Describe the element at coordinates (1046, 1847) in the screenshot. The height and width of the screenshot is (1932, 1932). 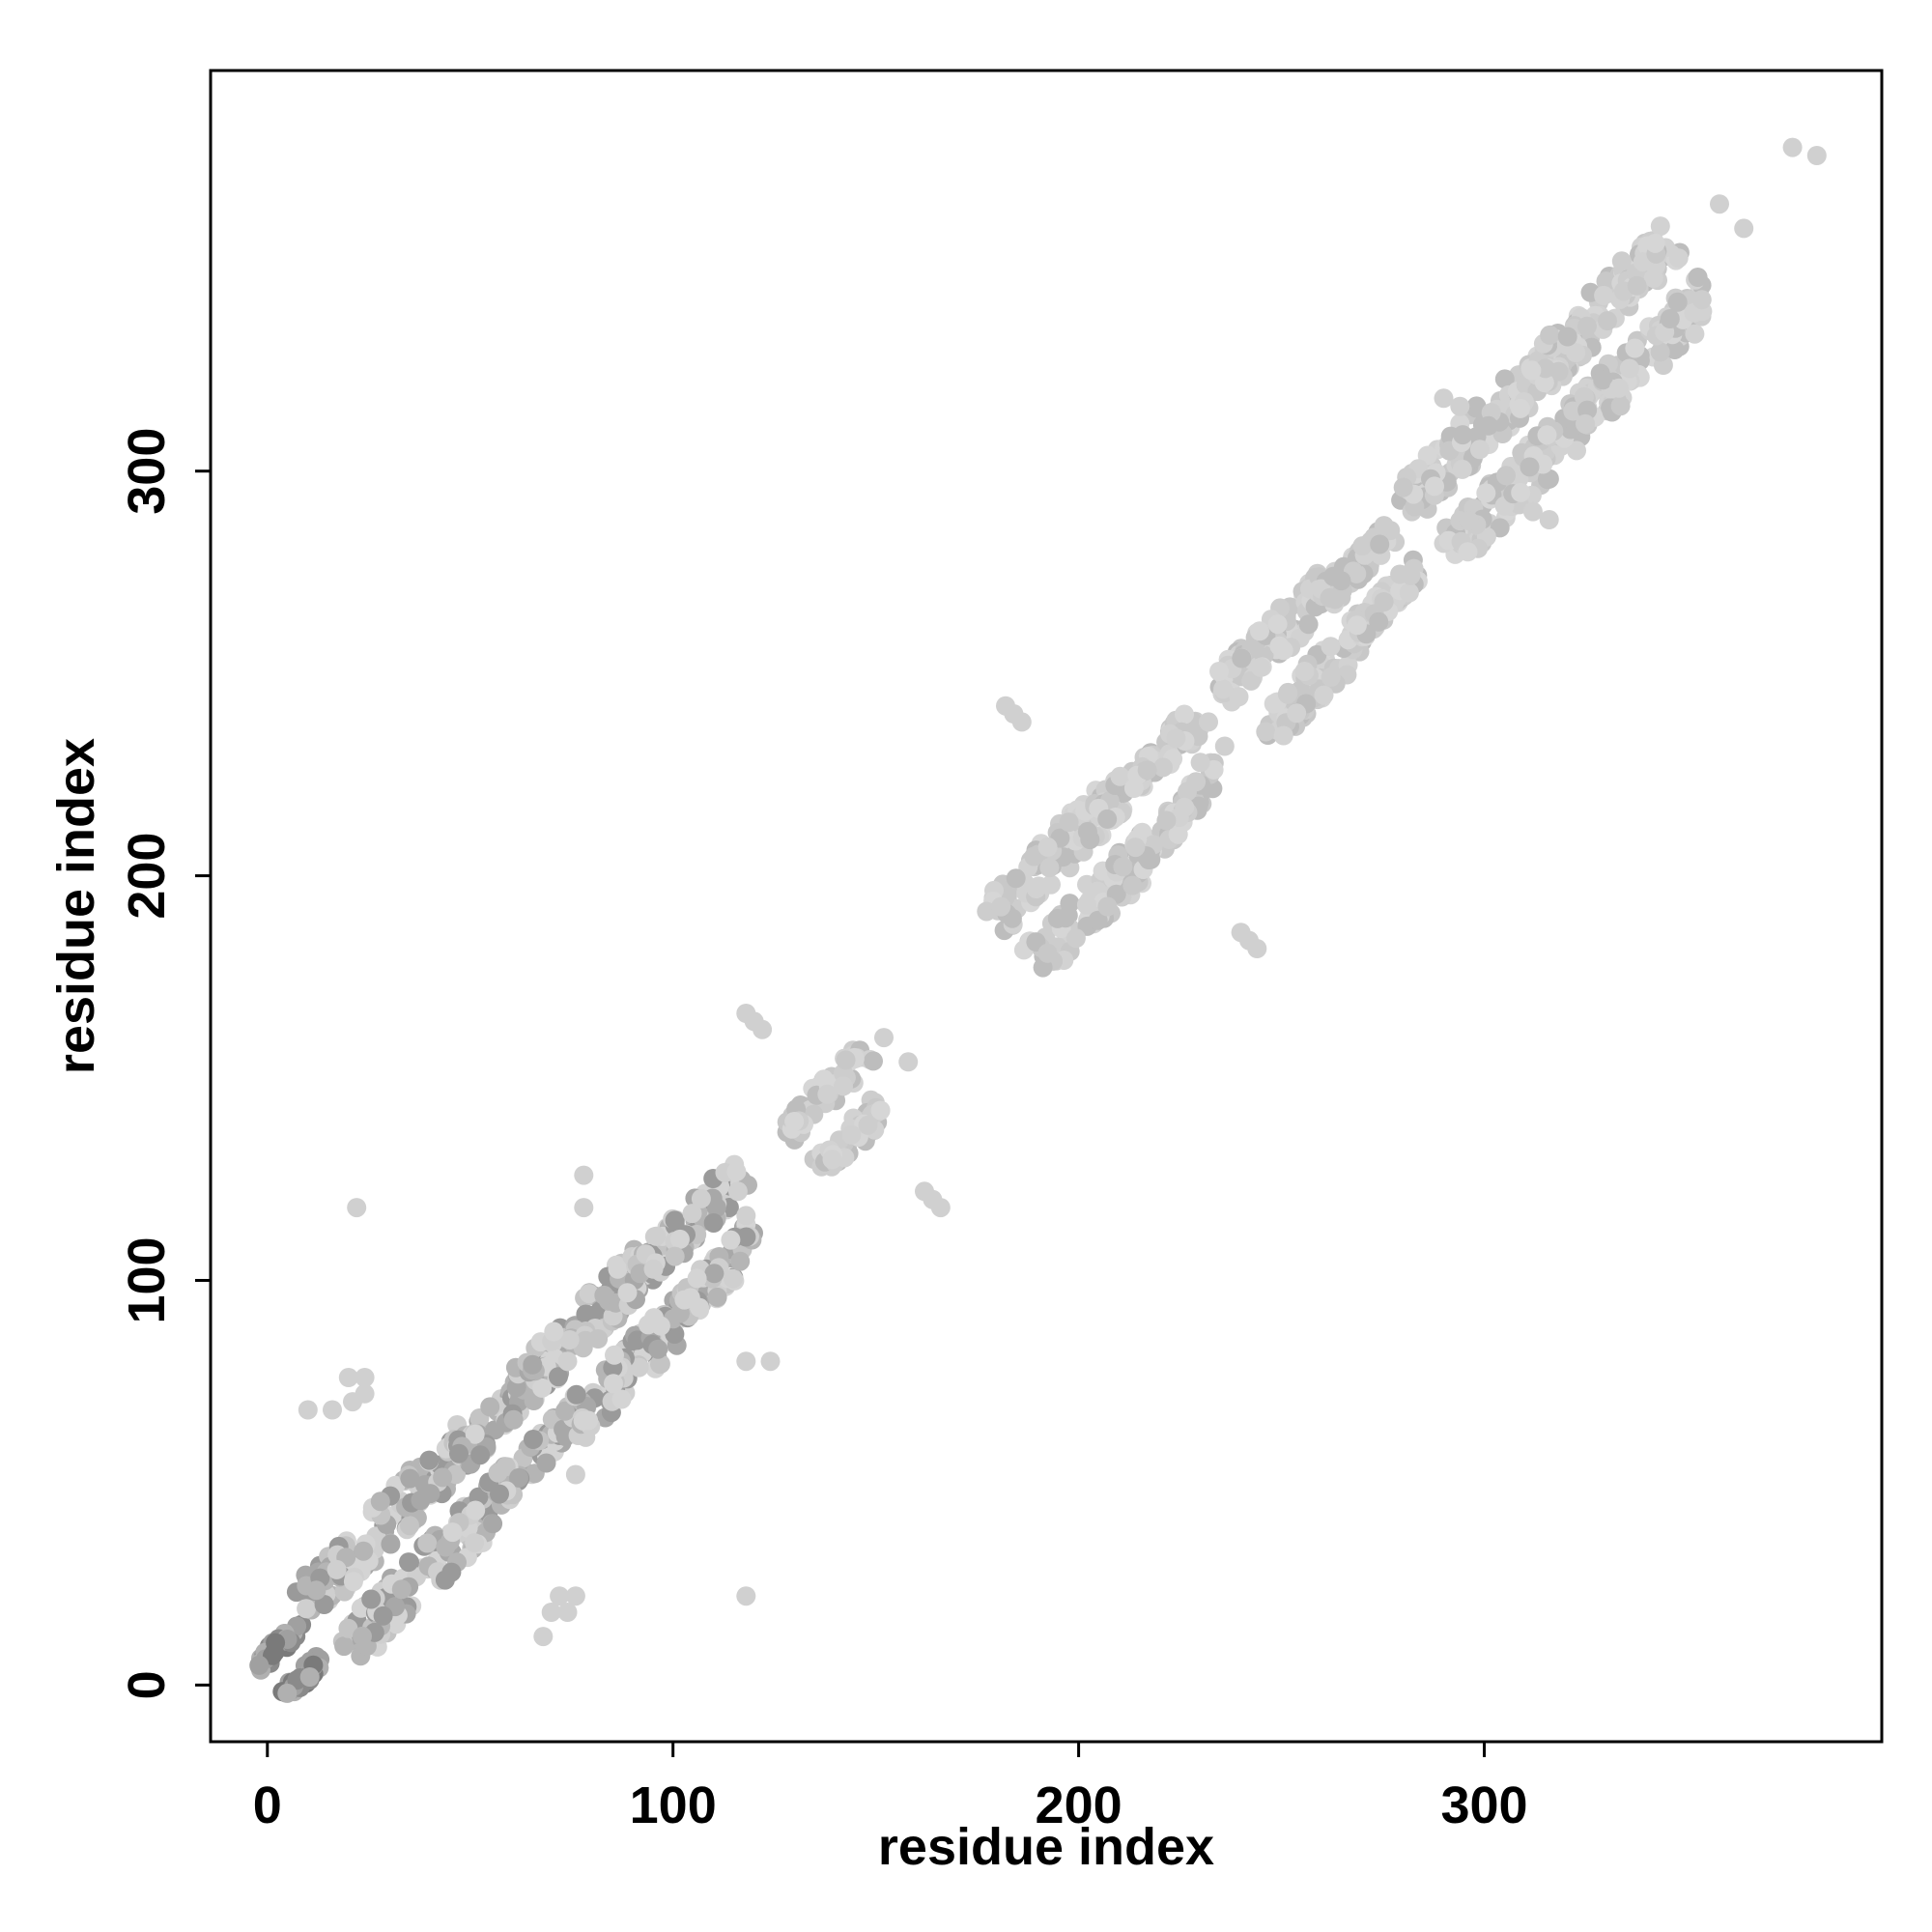
I see `x-axis-label: residue index` at that location.